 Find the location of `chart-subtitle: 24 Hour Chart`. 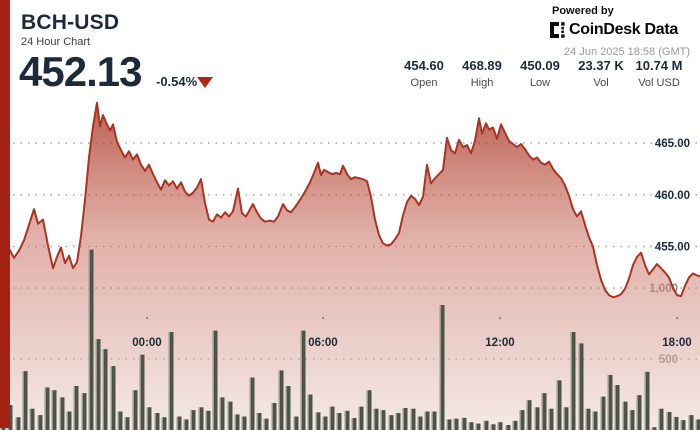

chart-subtitle: 24 Hour Chart is located at coordinates (56, 42).